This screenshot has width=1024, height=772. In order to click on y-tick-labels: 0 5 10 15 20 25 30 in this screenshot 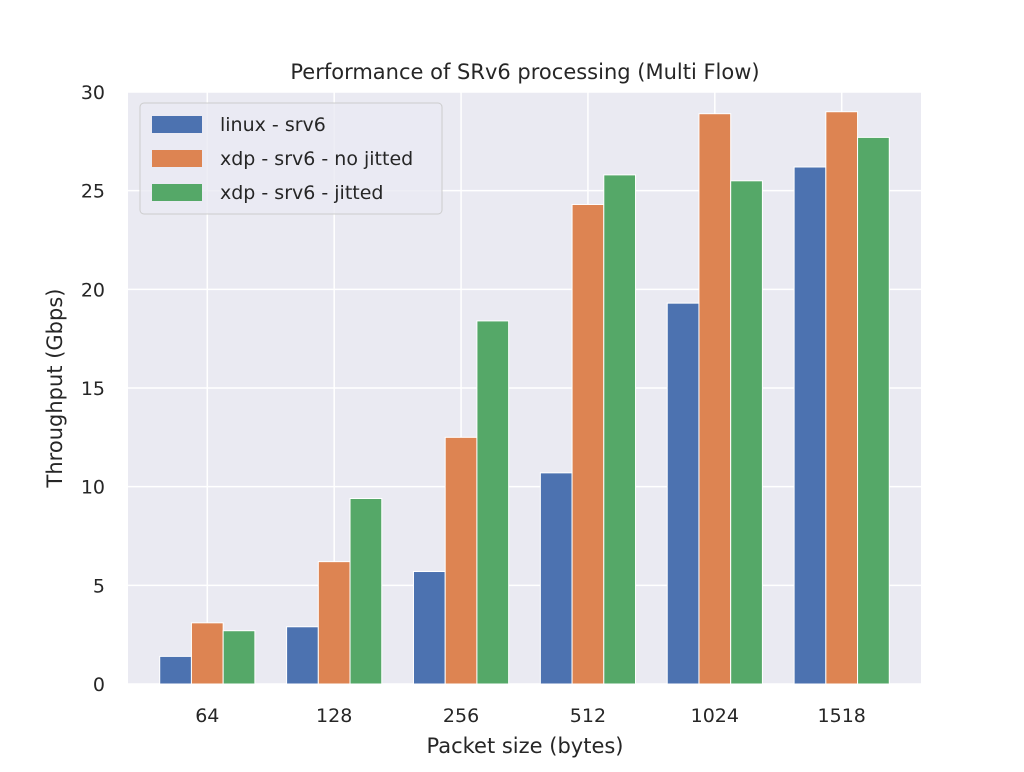, I will do `click(93, 389)`.